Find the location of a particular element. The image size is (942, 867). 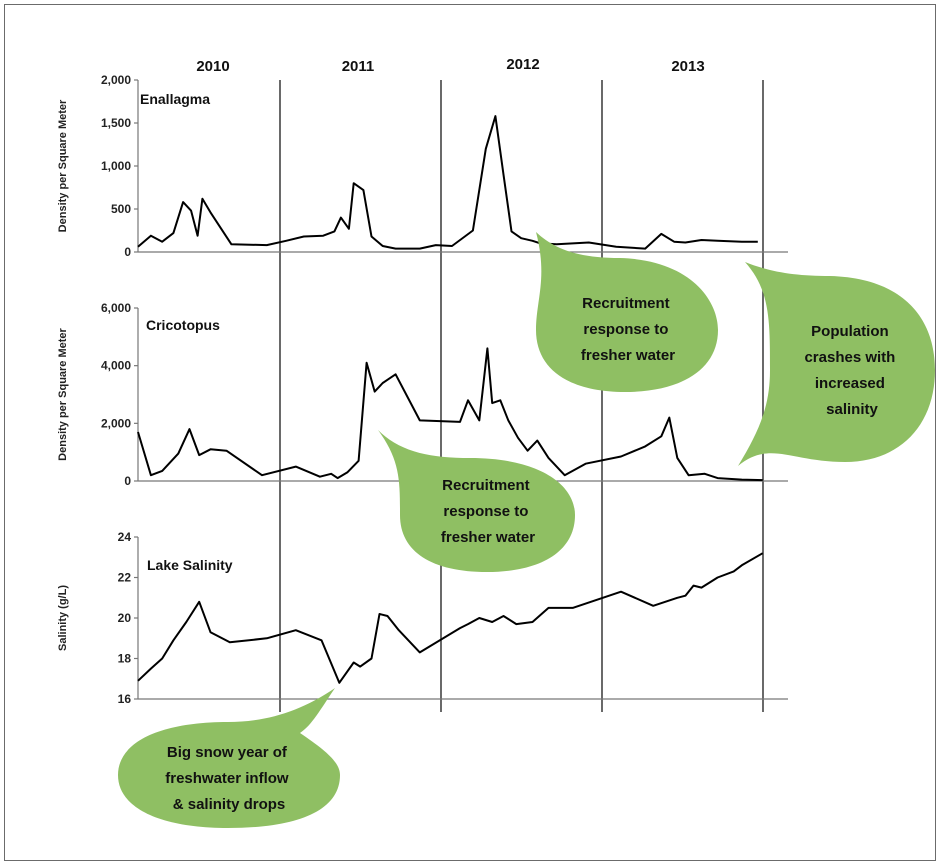

y-tick-label: 20 is located at coordinates (125, 618).